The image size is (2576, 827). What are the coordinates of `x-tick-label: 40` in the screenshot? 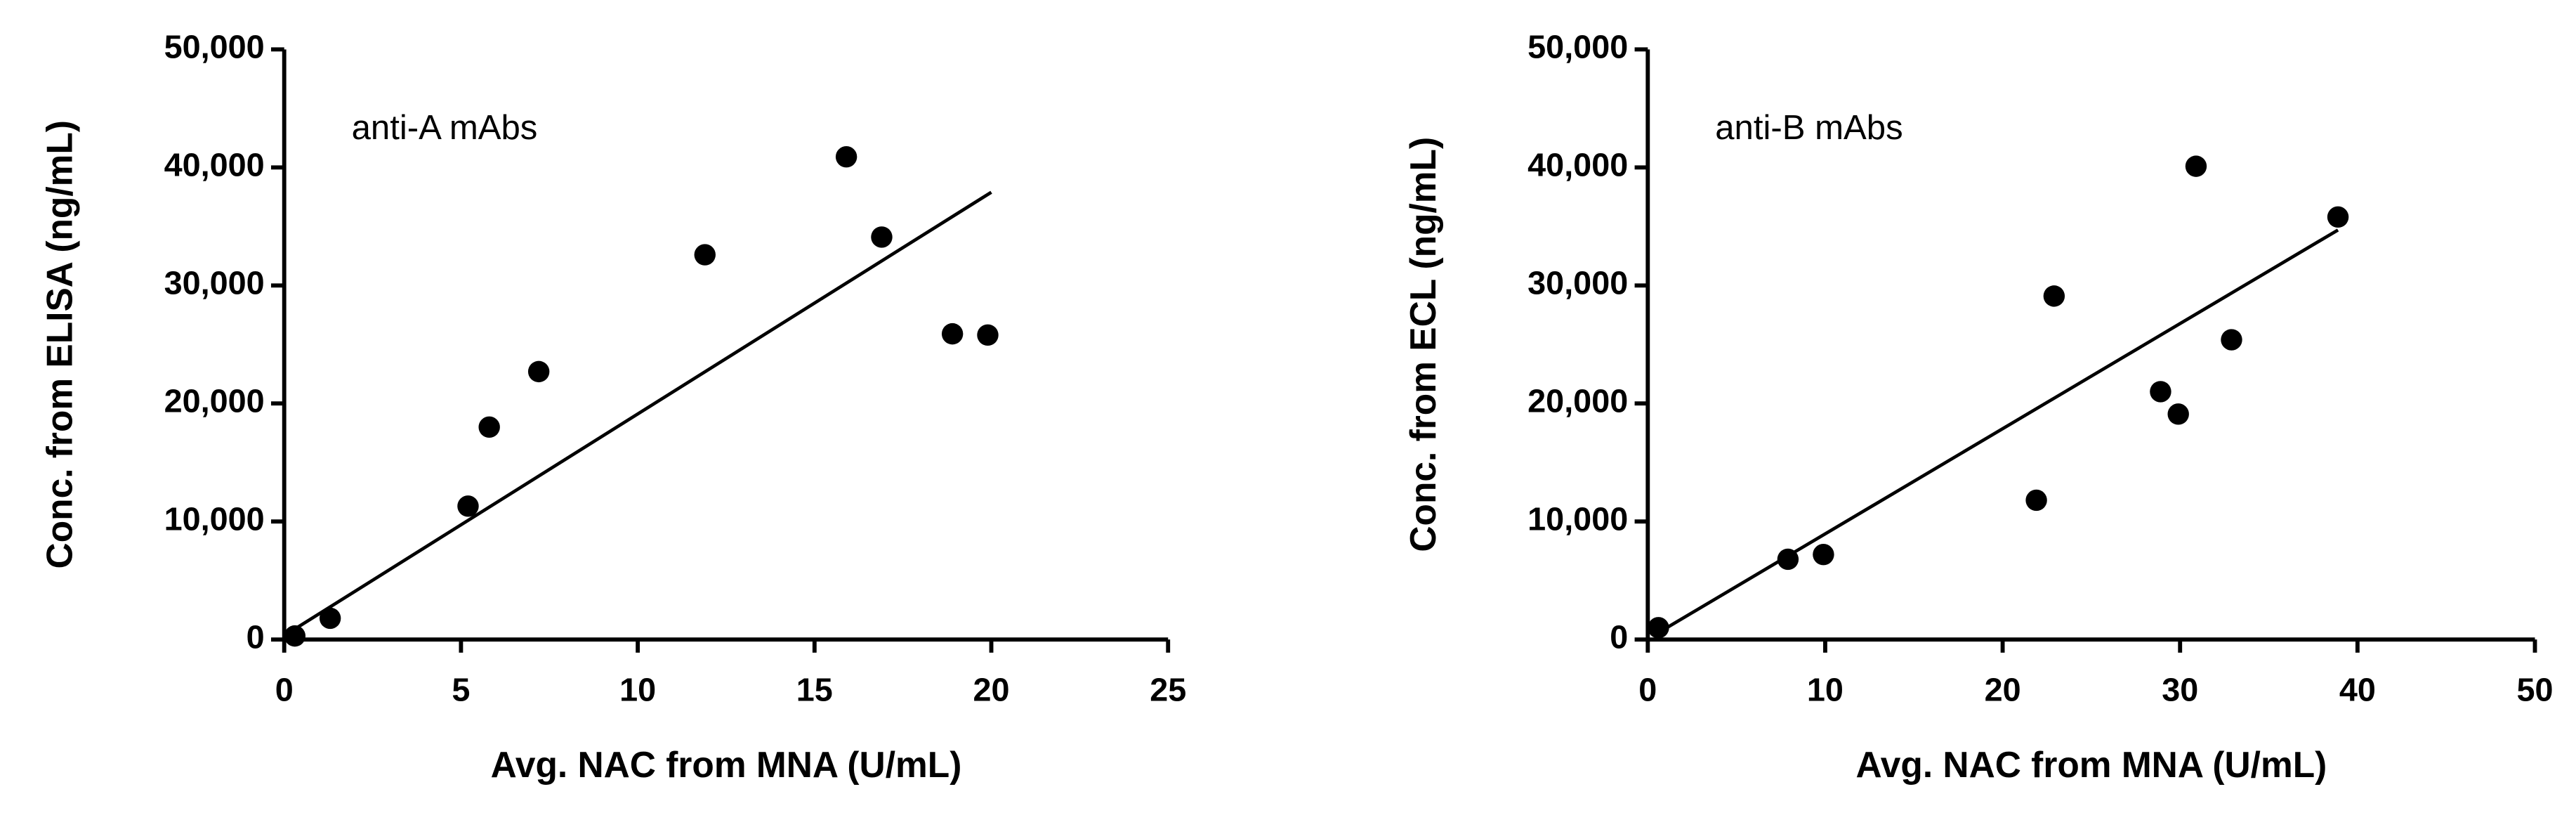 It's located at (2357, 689).